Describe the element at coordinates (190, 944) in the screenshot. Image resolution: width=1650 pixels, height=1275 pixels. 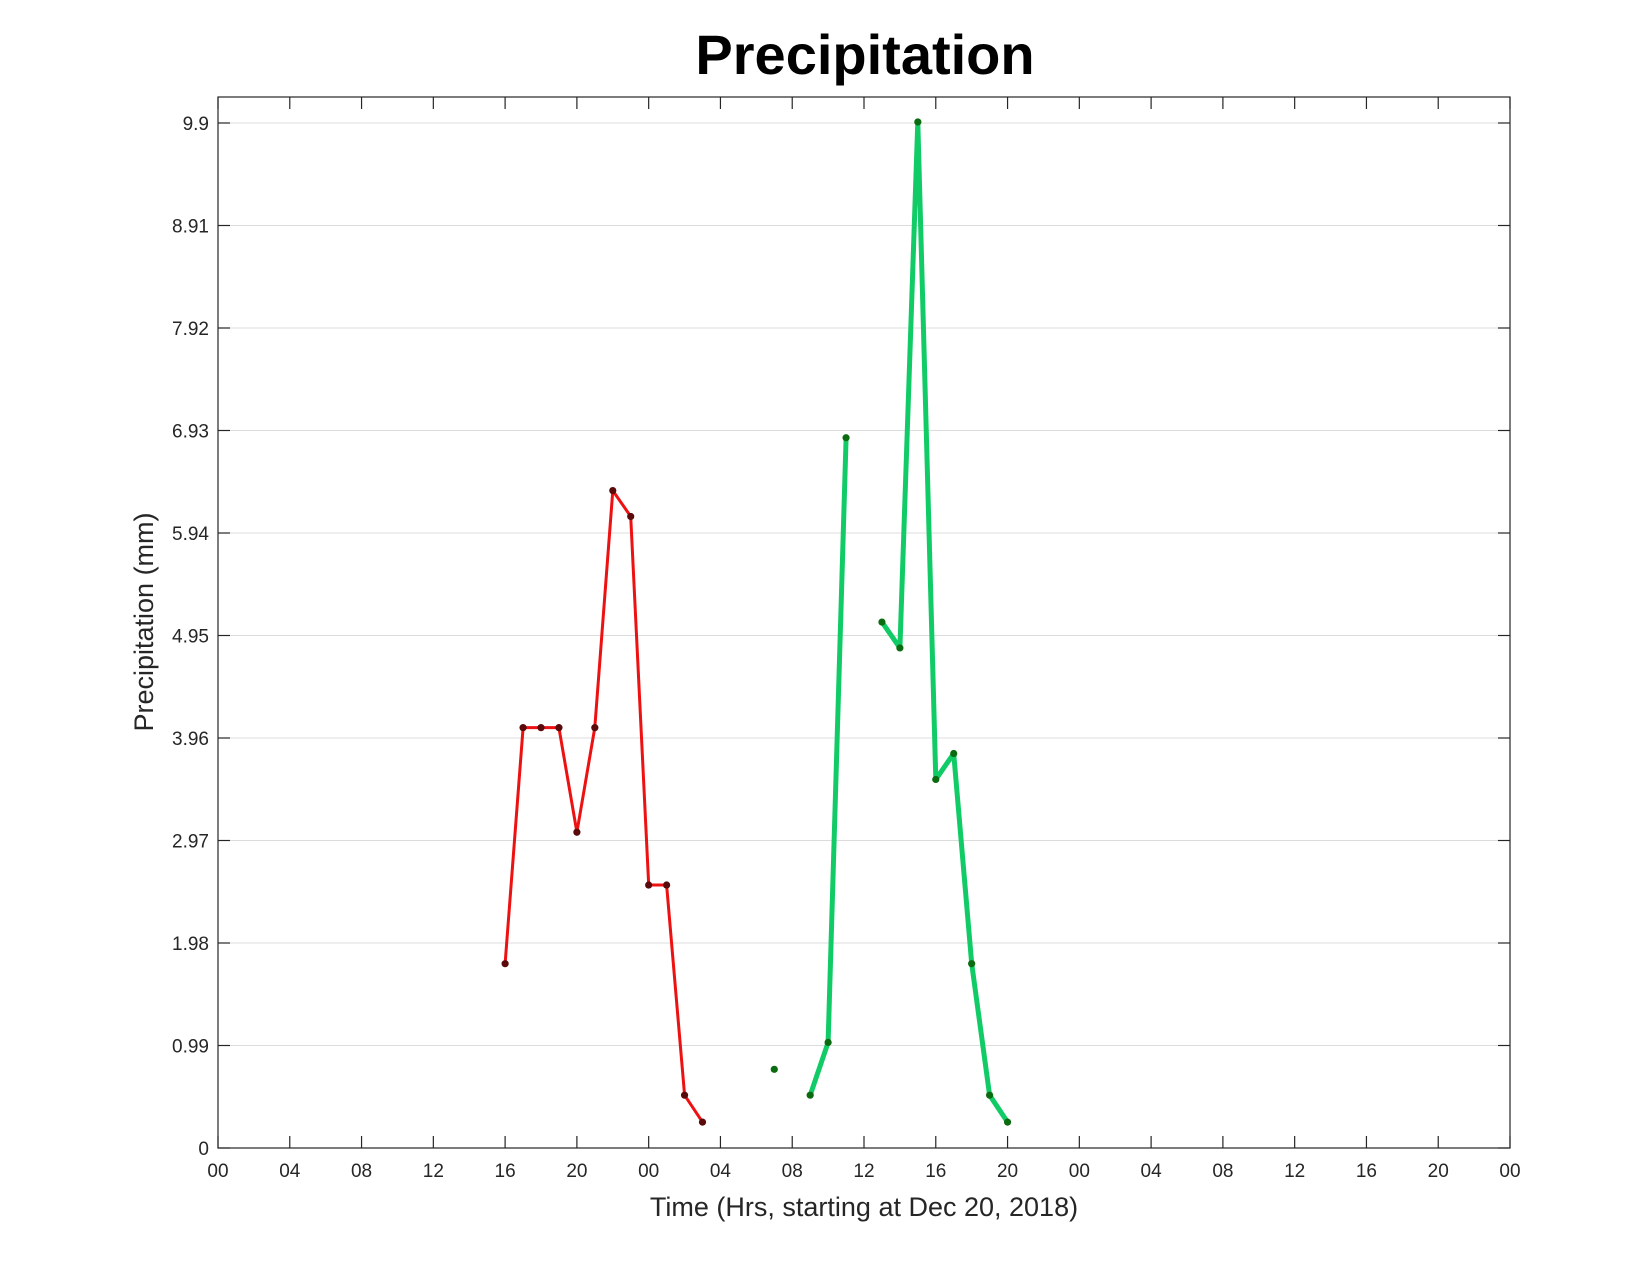
I see `y-tick-label: 1.98` at that location.